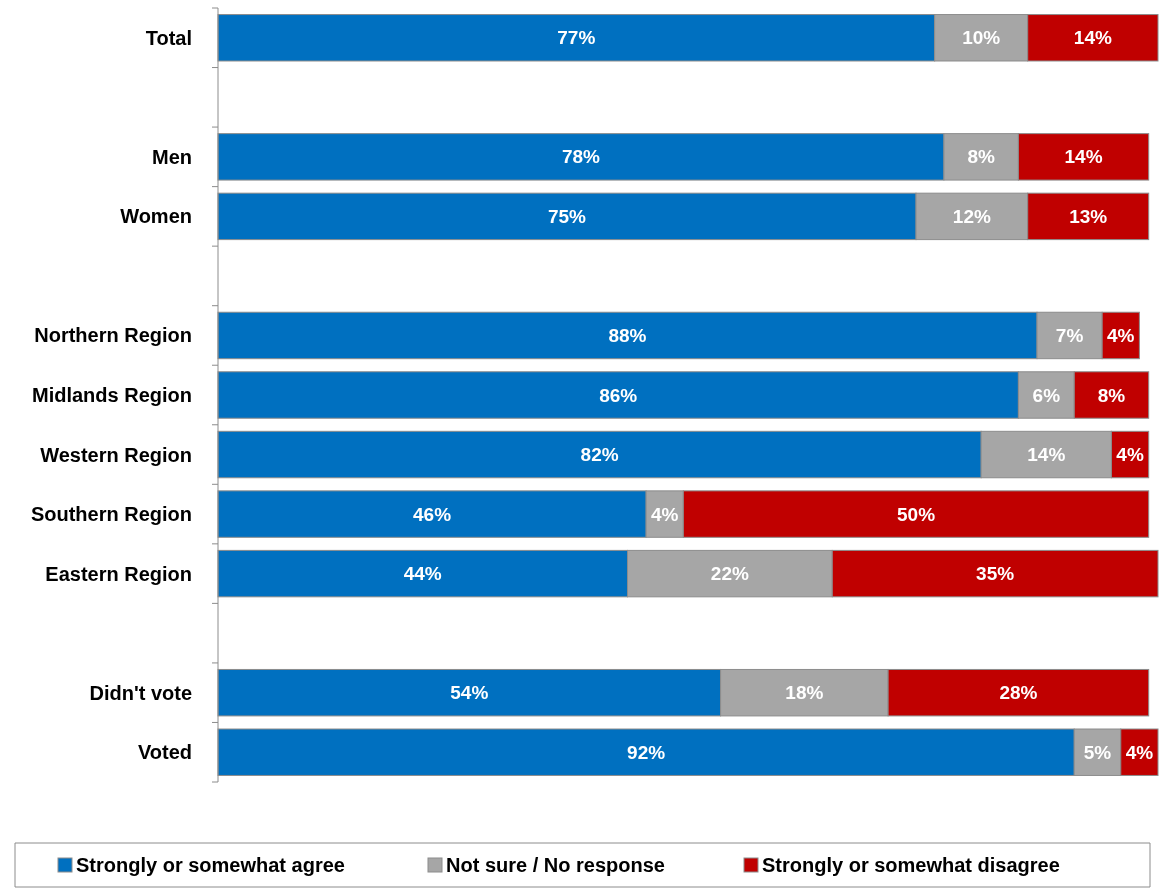 Image resolution: width=1160 pixels, height=889 pixels. What do you see at coordinates (1069, 336) in the screenshot?
I see `data-label: 7%` at bounding box center [1069, 336].